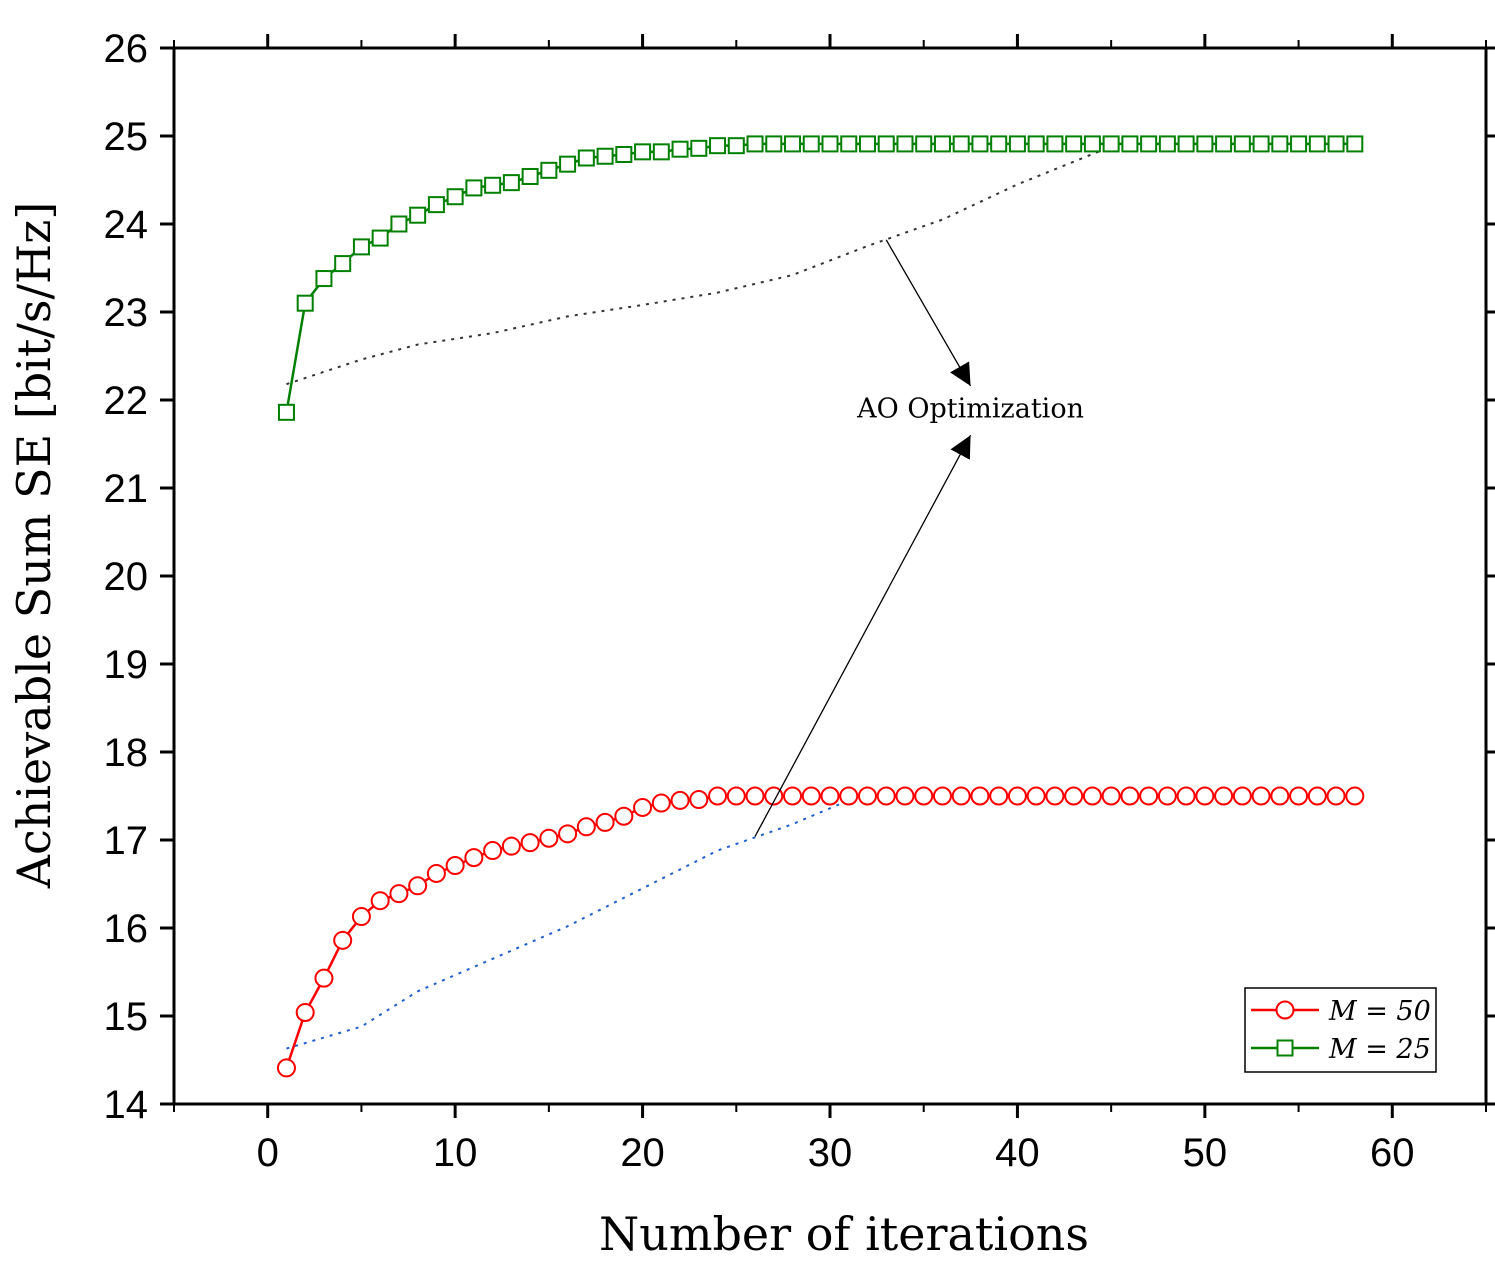 This screenshot has width=1495, height=1274. I want to click on y-tick-label: 18, so click(126, 753).